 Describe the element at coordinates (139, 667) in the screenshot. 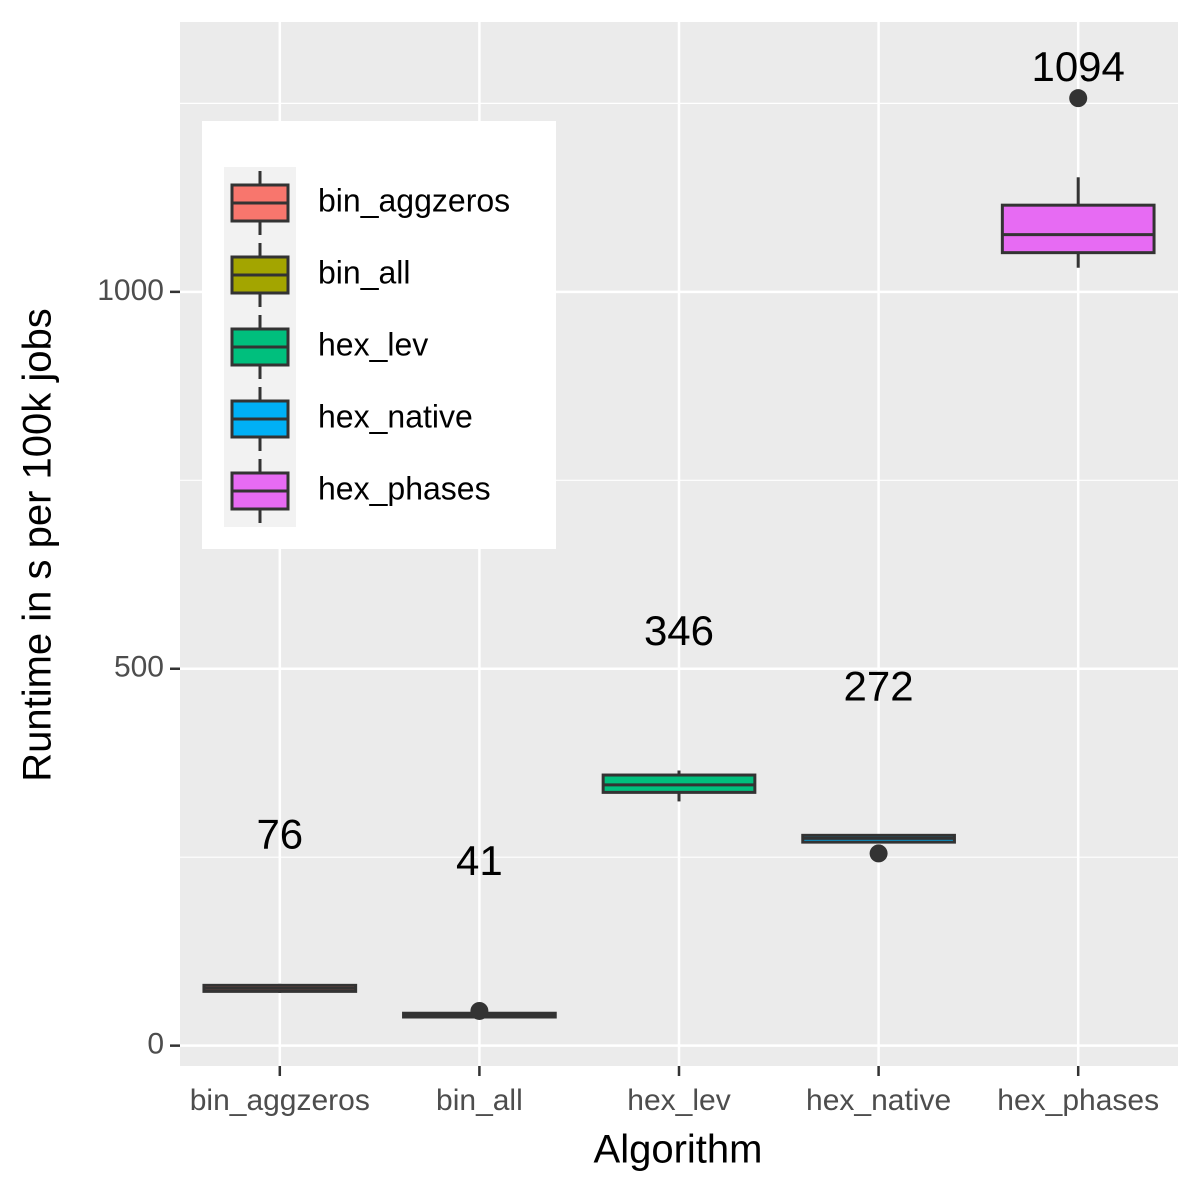

I see `y-tick-label: 500` at that location.